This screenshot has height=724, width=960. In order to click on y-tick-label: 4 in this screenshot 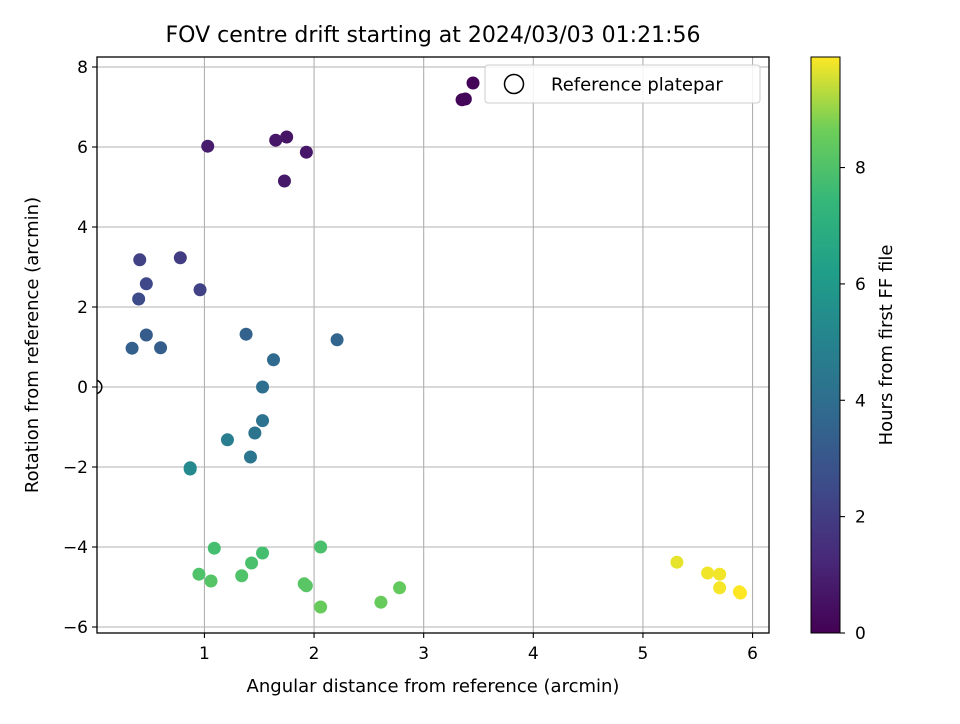, I will do `click(82, 228)`.